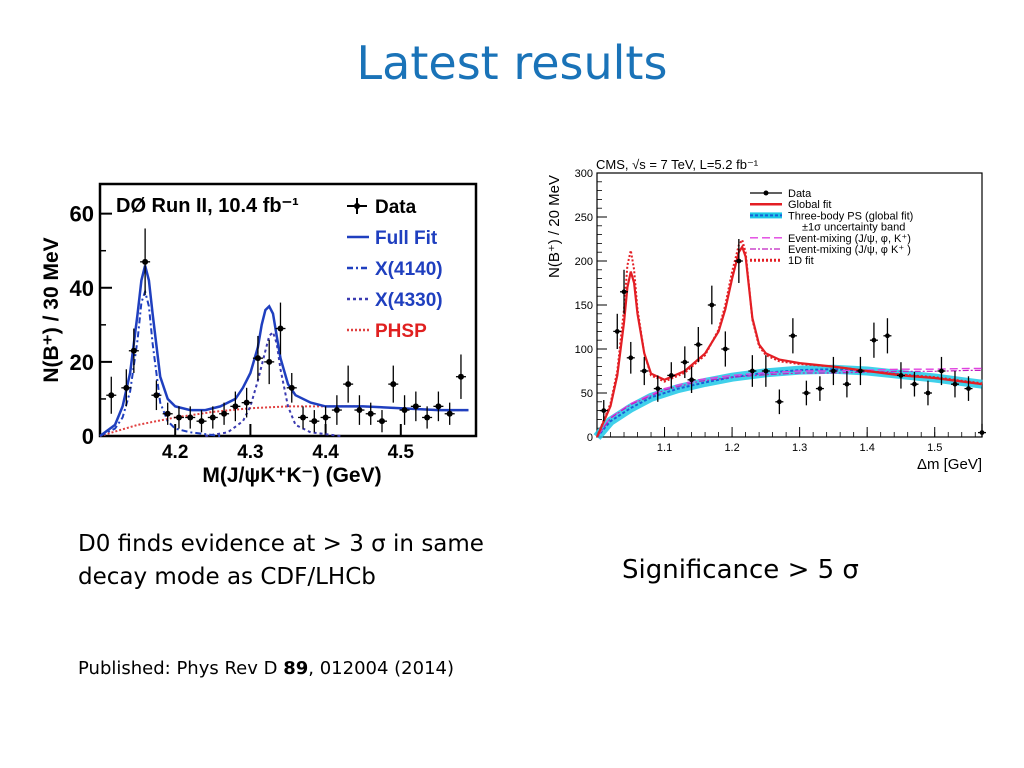 This screenshot has height=768, width=1024. Describe the element at coordinates (409, 300) in the screenshot. I see `d0-legend-label: X(4330)` at that location.